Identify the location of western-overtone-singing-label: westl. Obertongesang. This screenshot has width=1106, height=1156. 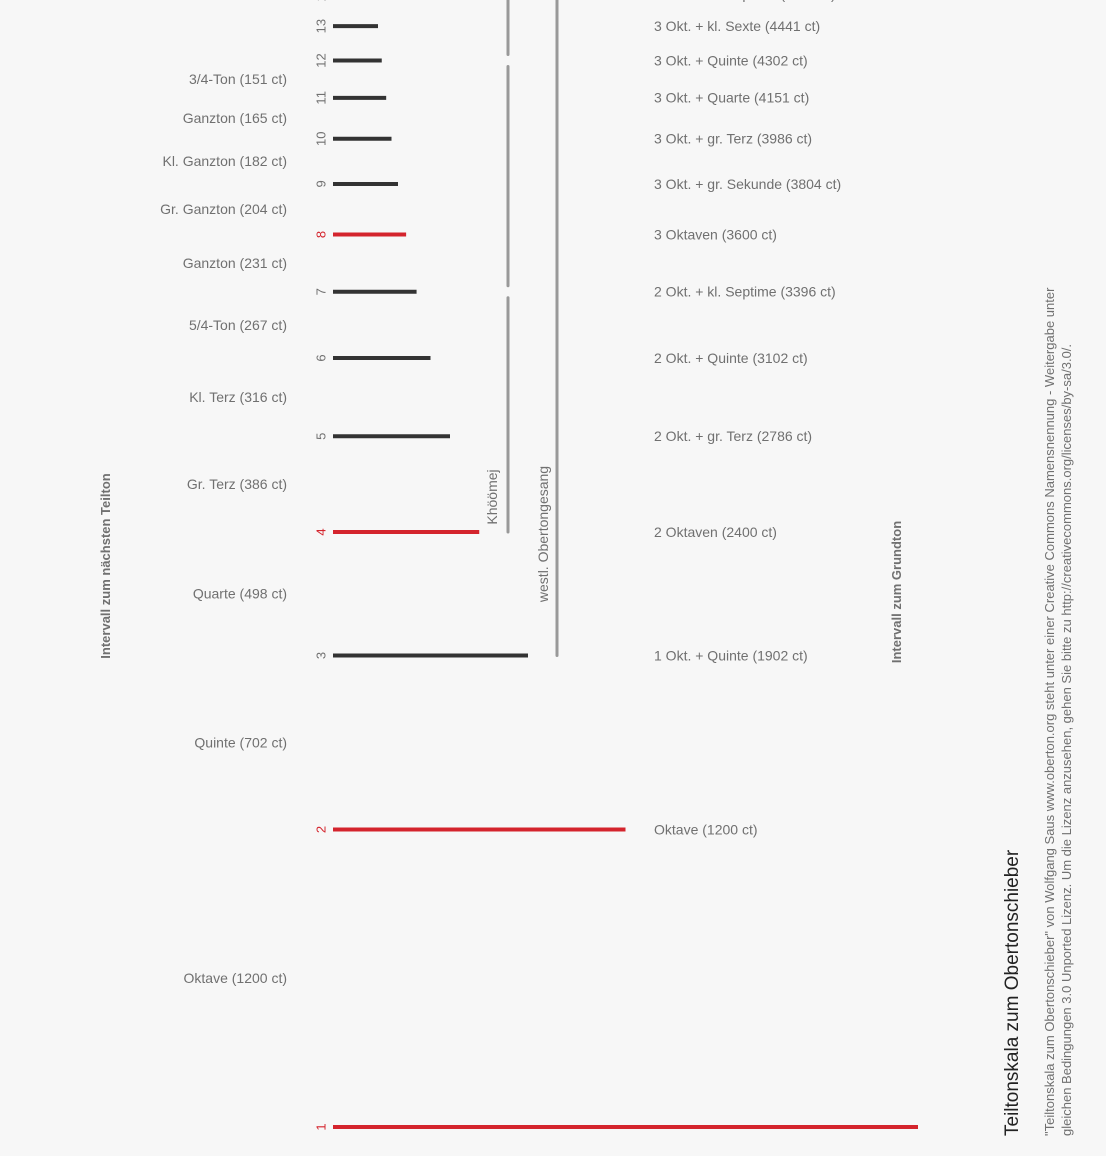
(543, 534).